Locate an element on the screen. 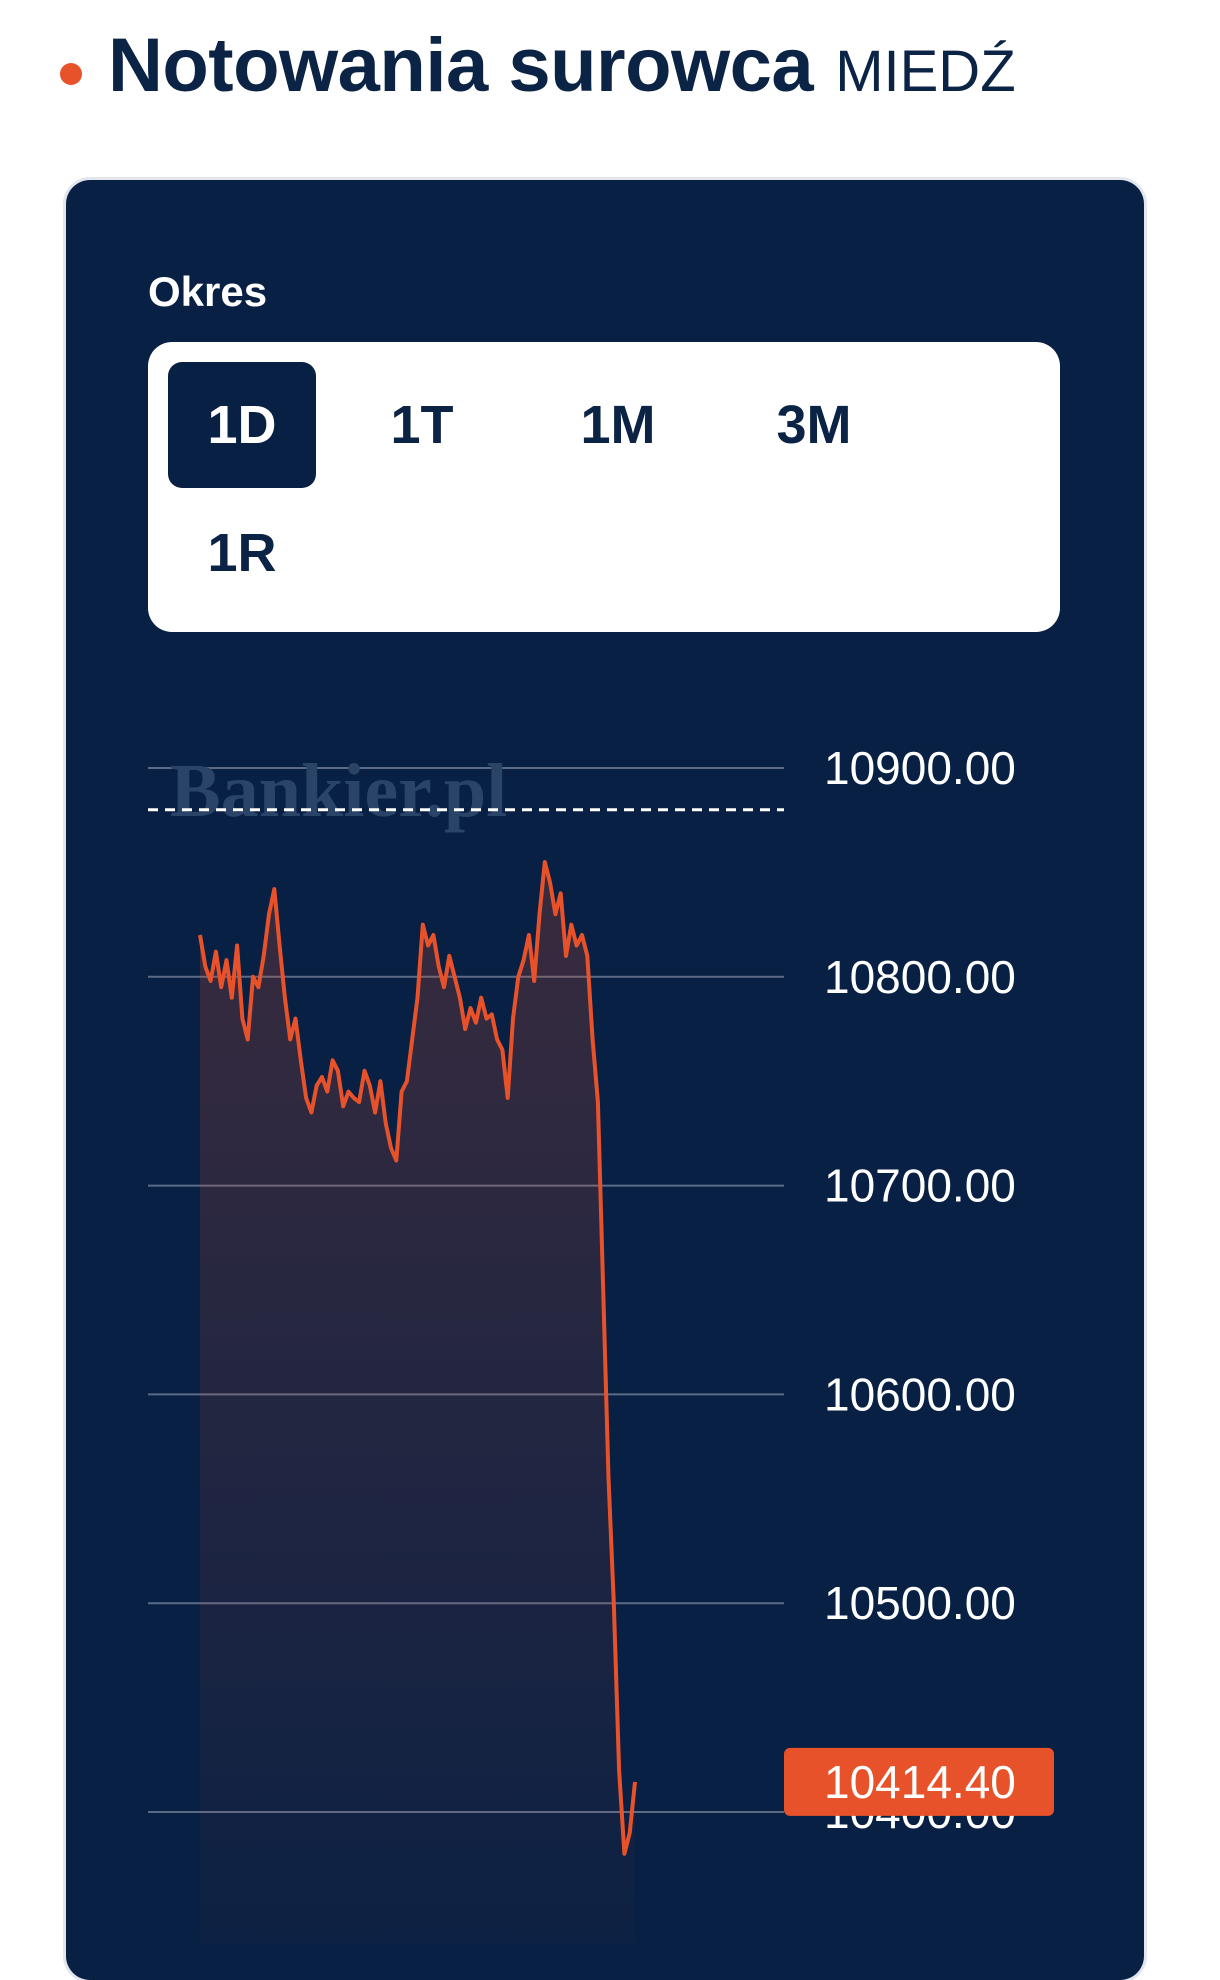  current-price-box is located at coordinates (919, 1781).